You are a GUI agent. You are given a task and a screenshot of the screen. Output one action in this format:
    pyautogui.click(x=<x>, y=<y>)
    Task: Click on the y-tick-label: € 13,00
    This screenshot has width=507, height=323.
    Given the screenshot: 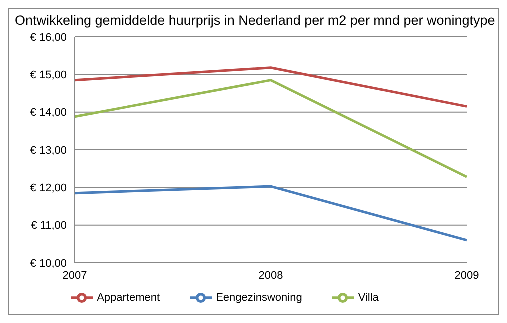 What is the action you would take?
    pyautogui.click(x=48, y=150)
    